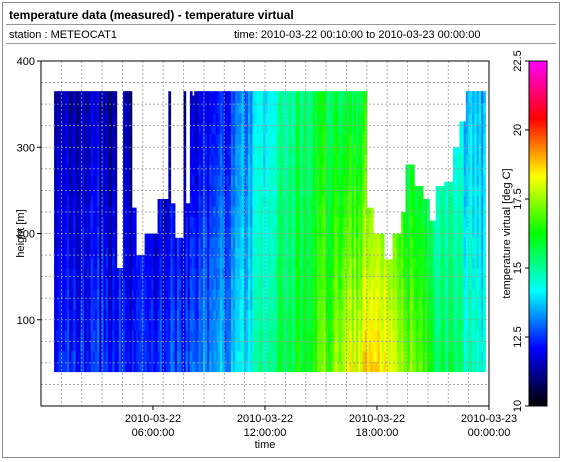 The height and width of the screenshot is (462, 564). What do you see at coordinates (265, 433) in the screenshot?
I see `x-tick-label-time: 12:00:00` at bounding box center [265, 433].